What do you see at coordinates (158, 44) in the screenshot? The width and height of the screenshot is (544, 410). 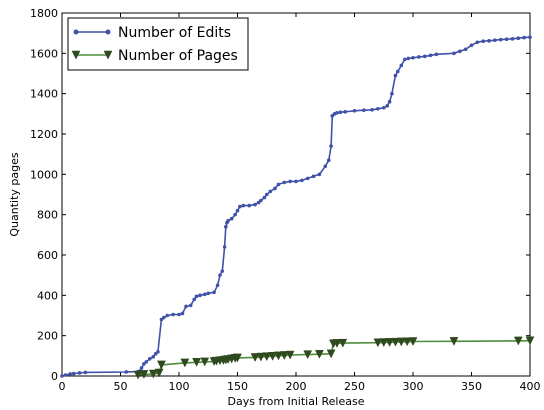 I see `legend: Number of Edits Number of Pages` at bounding box center [158, 44].